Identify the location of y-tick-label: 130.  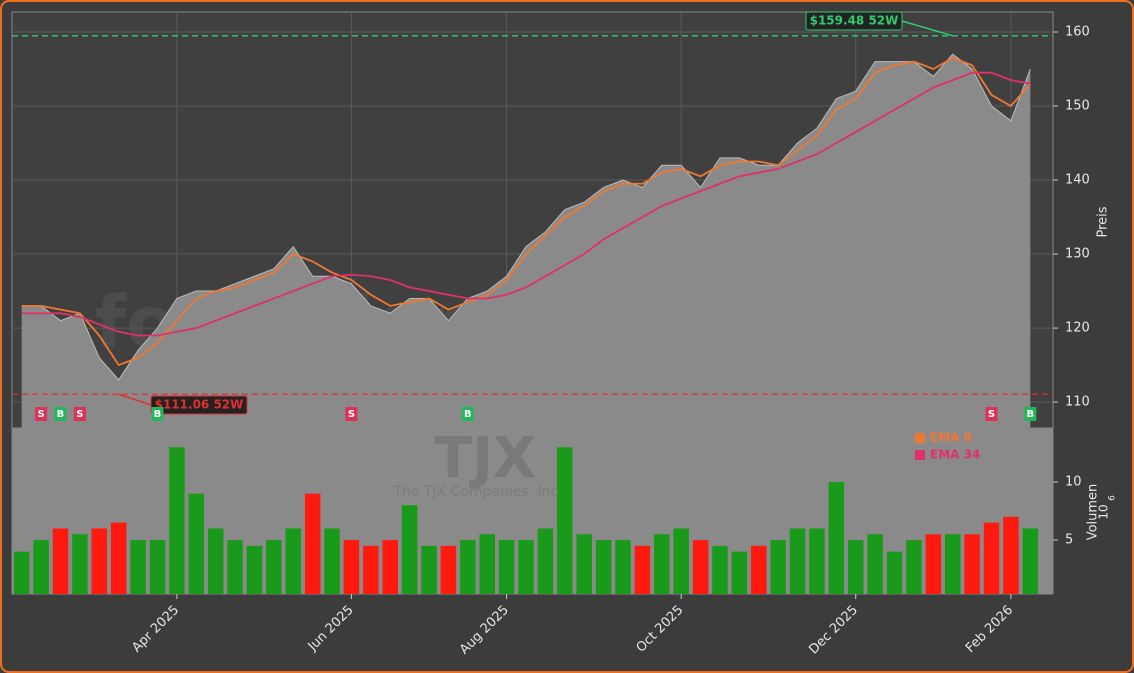
(1077, 254).